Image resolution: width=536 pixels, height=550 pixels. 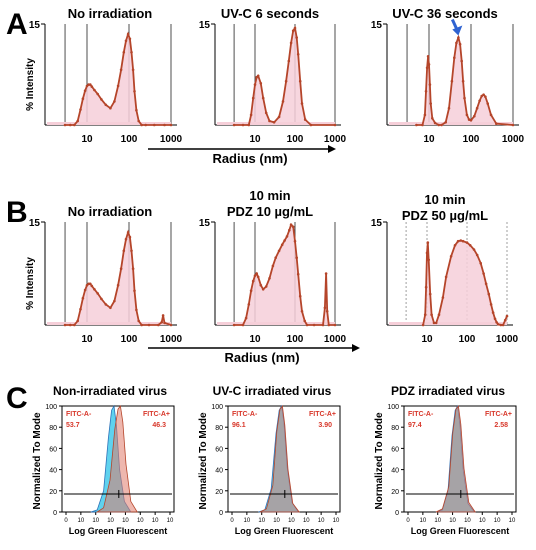 I want to click on peak-arrow-head, so click(x=457, y=30).